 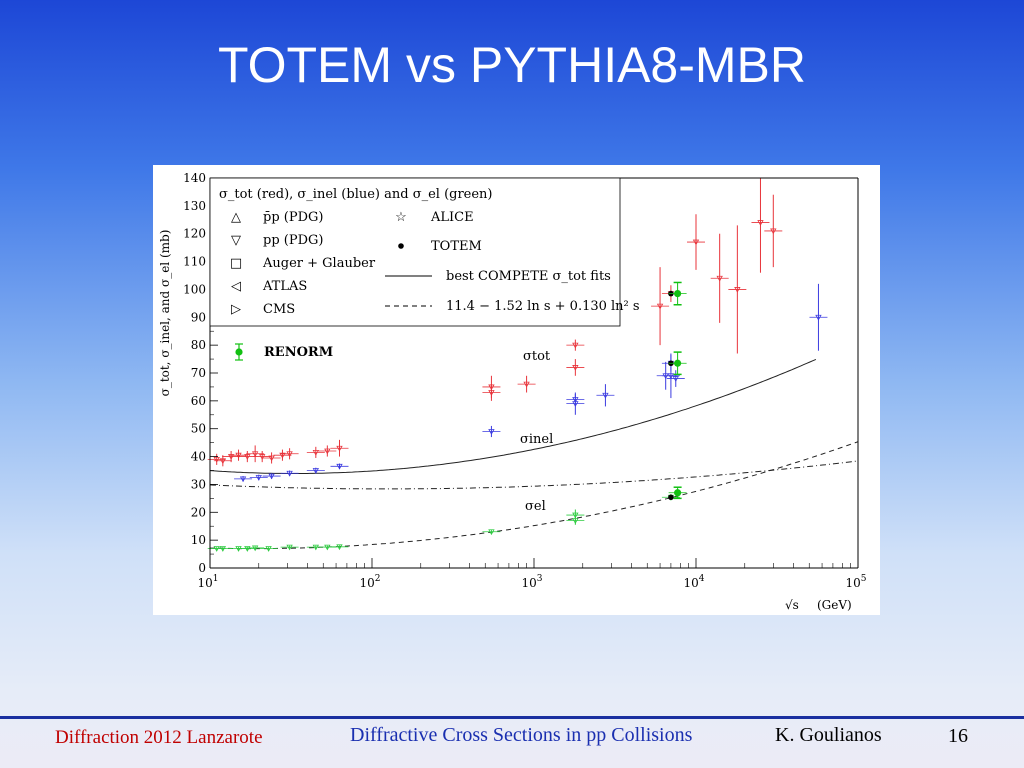 I want to click on legend-marker-1: ▽, so click(x=236, y=240).